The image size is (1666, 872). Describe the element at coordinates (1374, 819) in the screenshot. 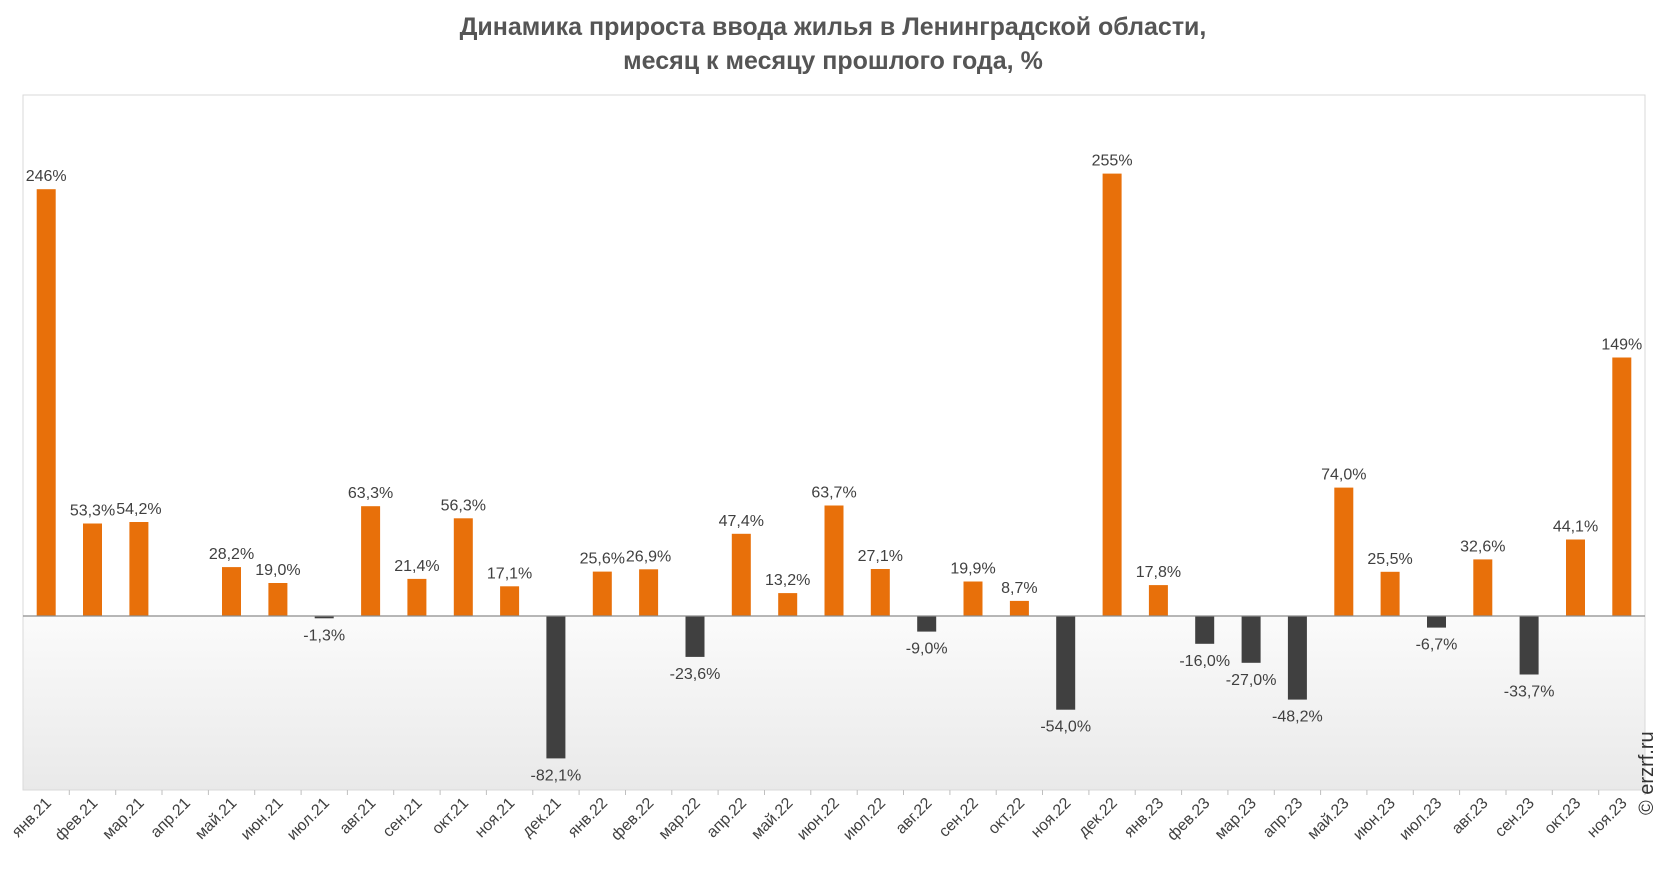

I see `x-tick-label: июн.23` at that location.